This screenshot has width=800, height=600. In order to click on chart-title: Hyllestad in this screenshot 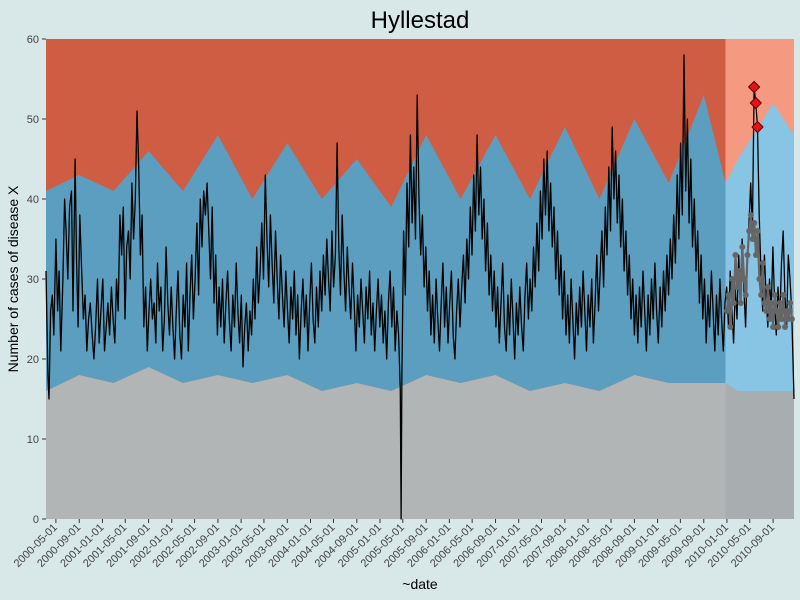, I will do `click(420, 20)`.